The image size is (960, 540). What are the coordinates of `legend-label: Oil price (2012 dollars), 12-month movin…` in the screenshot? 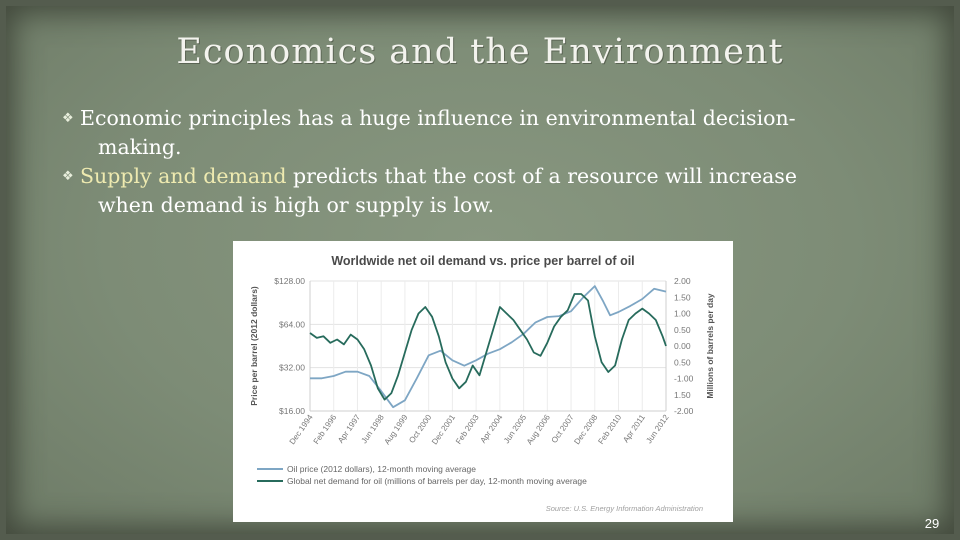 It's located at (381, 469).